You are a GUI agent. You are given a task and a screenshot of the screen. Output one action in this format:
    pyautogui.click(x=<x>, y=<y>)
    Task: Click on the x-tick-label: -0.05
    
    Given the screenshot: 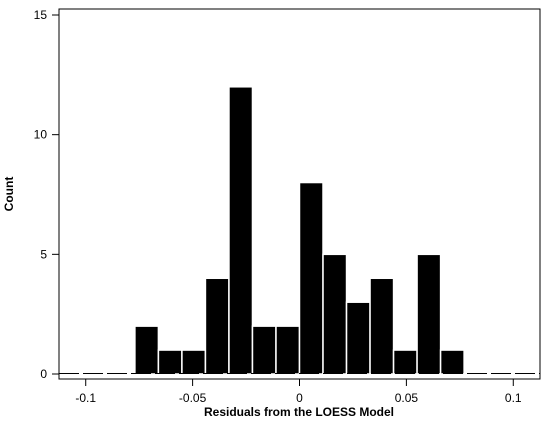 What is the action you would take?
    pyautogui.click(x=193, y=398)
    